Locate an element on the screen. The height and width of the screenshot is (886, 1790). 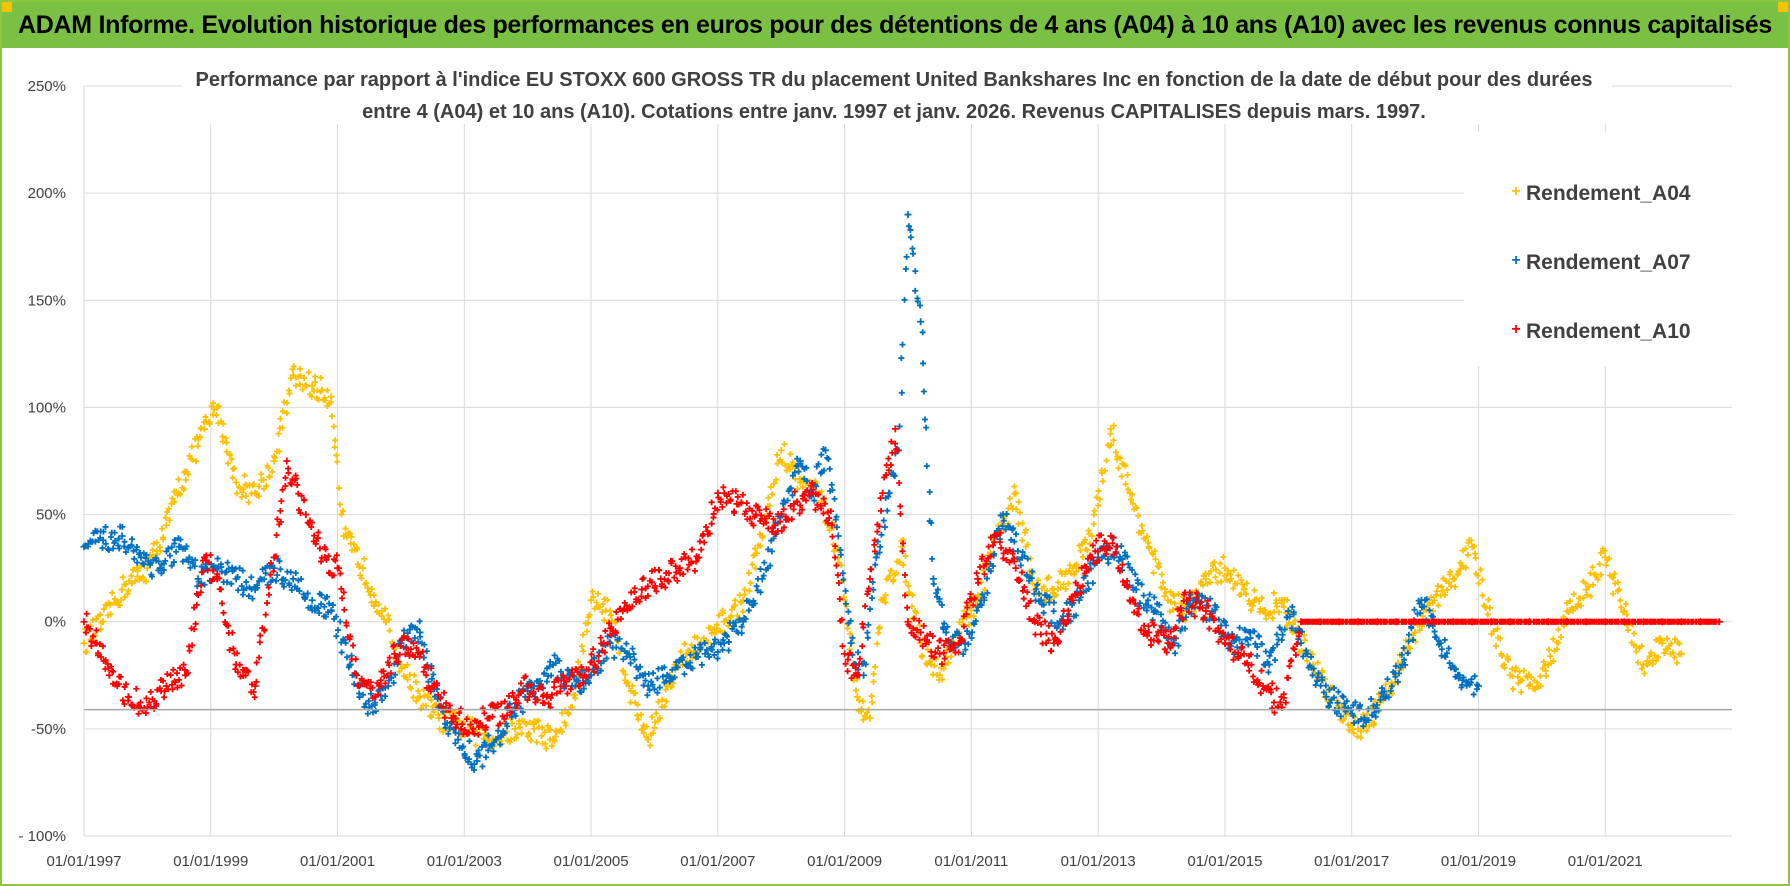
data-point-a04 is located at coordinates (1016, 493).